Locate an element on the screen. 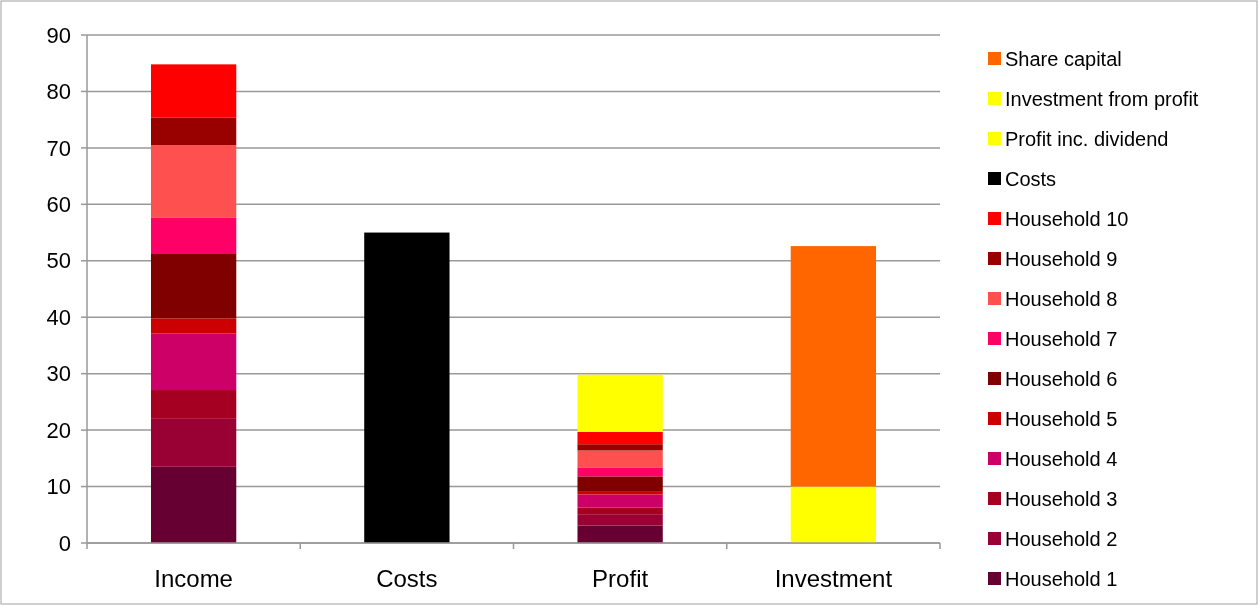 The image size is (1258, 605). y-tick-label: 80 is located at coordinates (58, 92).